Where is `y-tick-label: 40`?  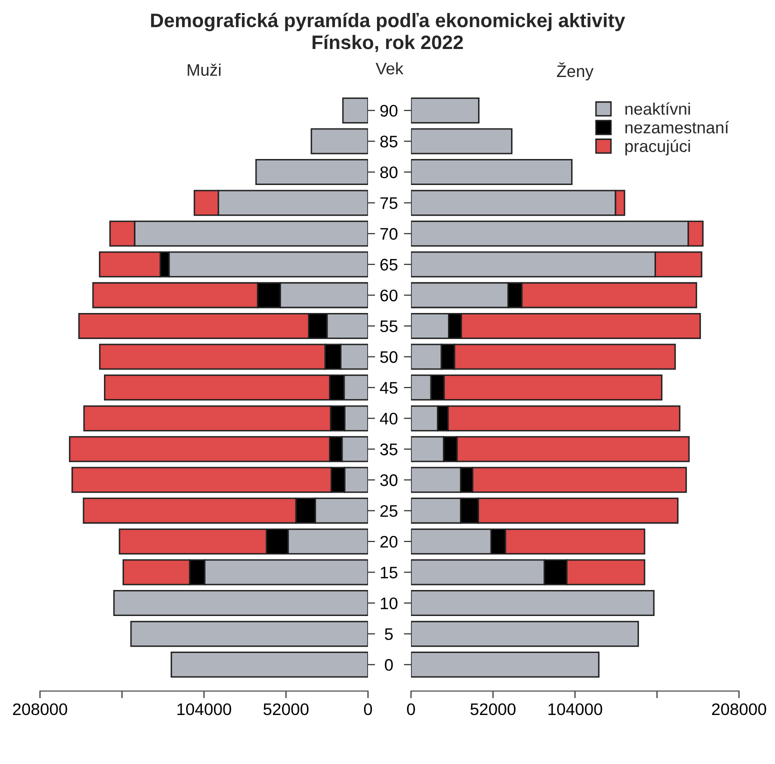
y-tick-label: 40 is located at coordinates (389, 418).